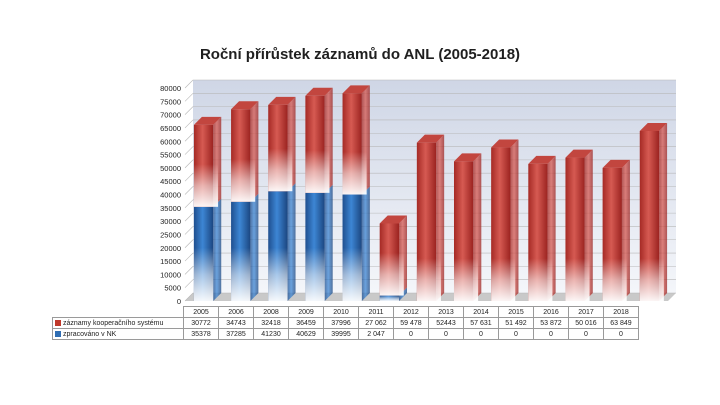  What do you see at coordinates (217, 249) in the screenshot?
I see `bar-zpracovano-2005-side` at bounding box center [217, 249].